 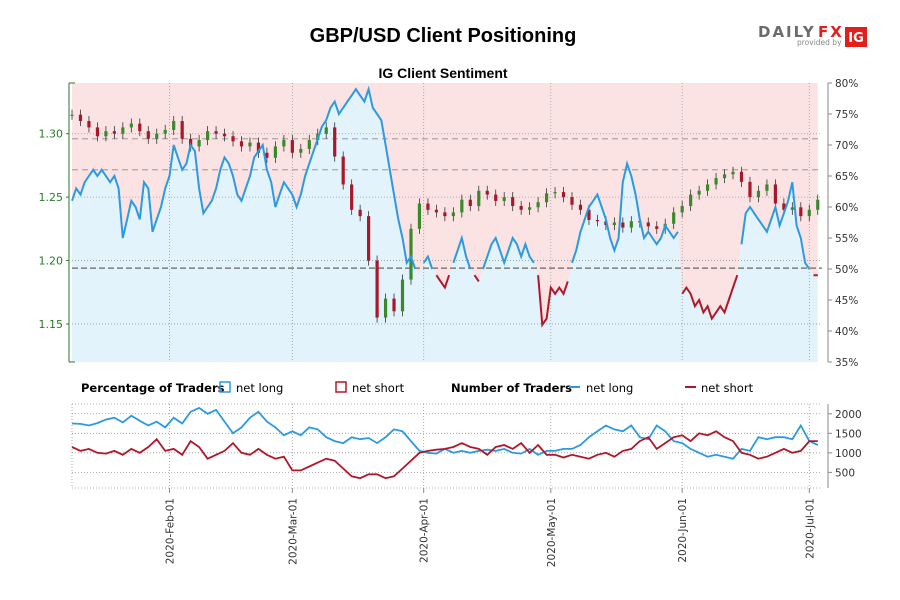 What do you see at coordinates (57, 222) in the screenshot?
I see `price-axis: 1.15 1.20 1.25 1.30` at bounding box center [57, 222].